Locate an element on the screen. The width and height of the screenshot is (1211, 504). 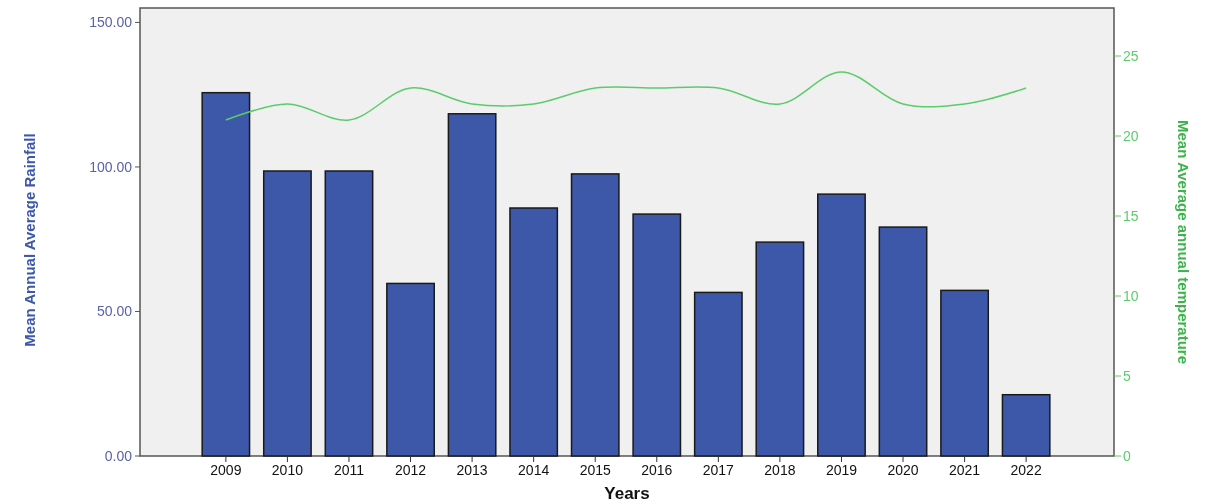
x-tick-label: 2019 is located at coordinates (841, 470).